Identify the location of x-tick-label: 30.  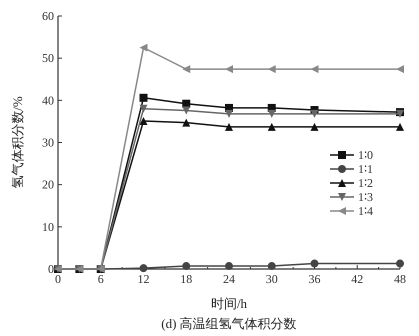
(272, 279).